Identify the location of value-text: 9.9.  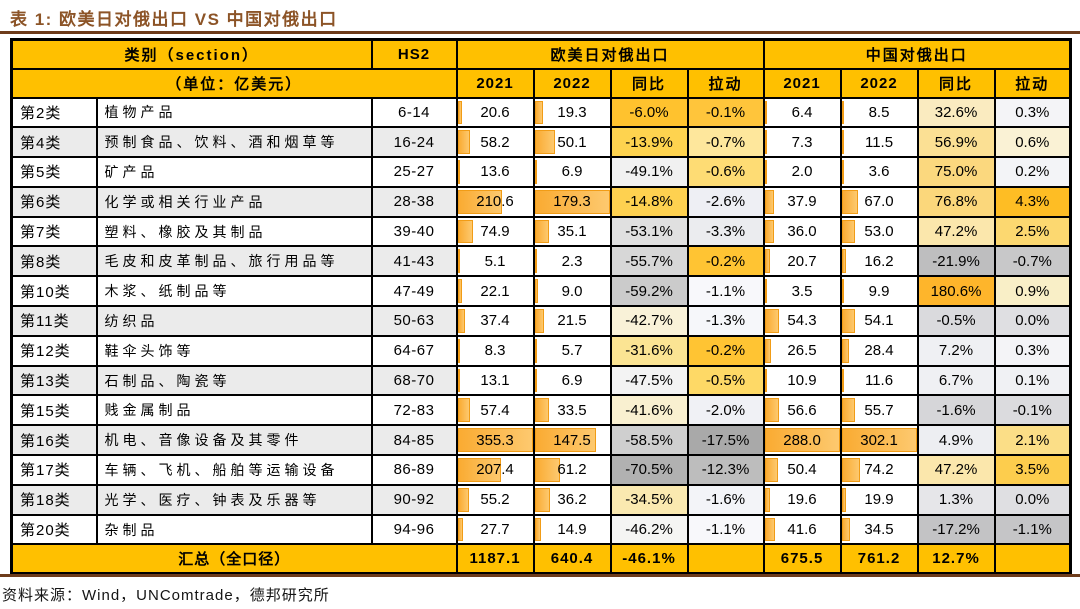
(879, 291).